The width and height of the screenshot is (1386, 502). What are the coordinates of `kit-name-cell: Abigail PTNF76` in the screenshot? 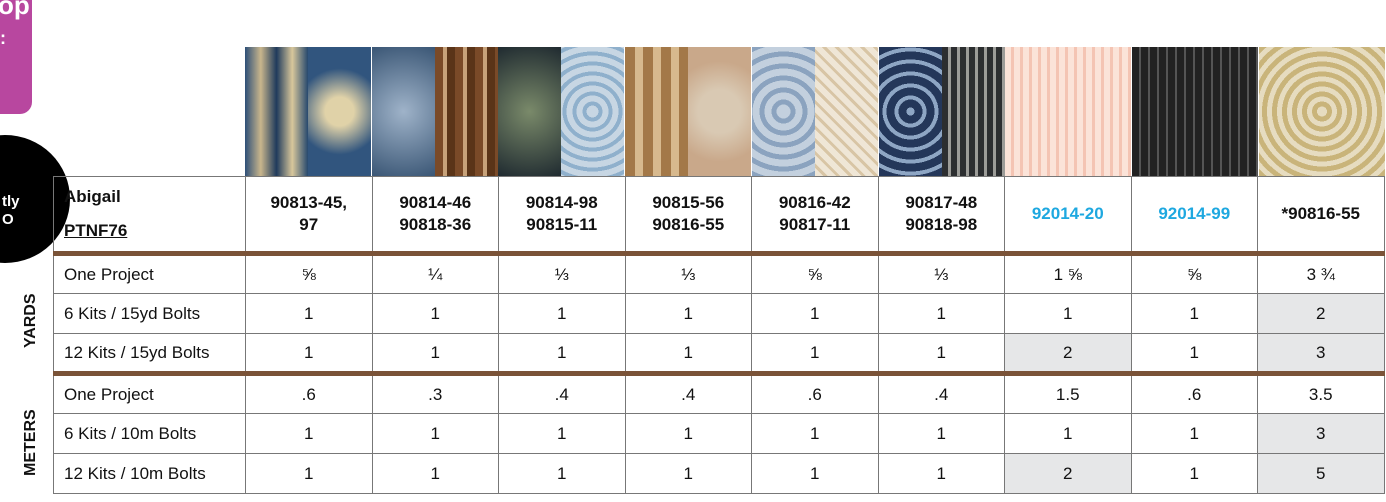 It's located at (149, 215).